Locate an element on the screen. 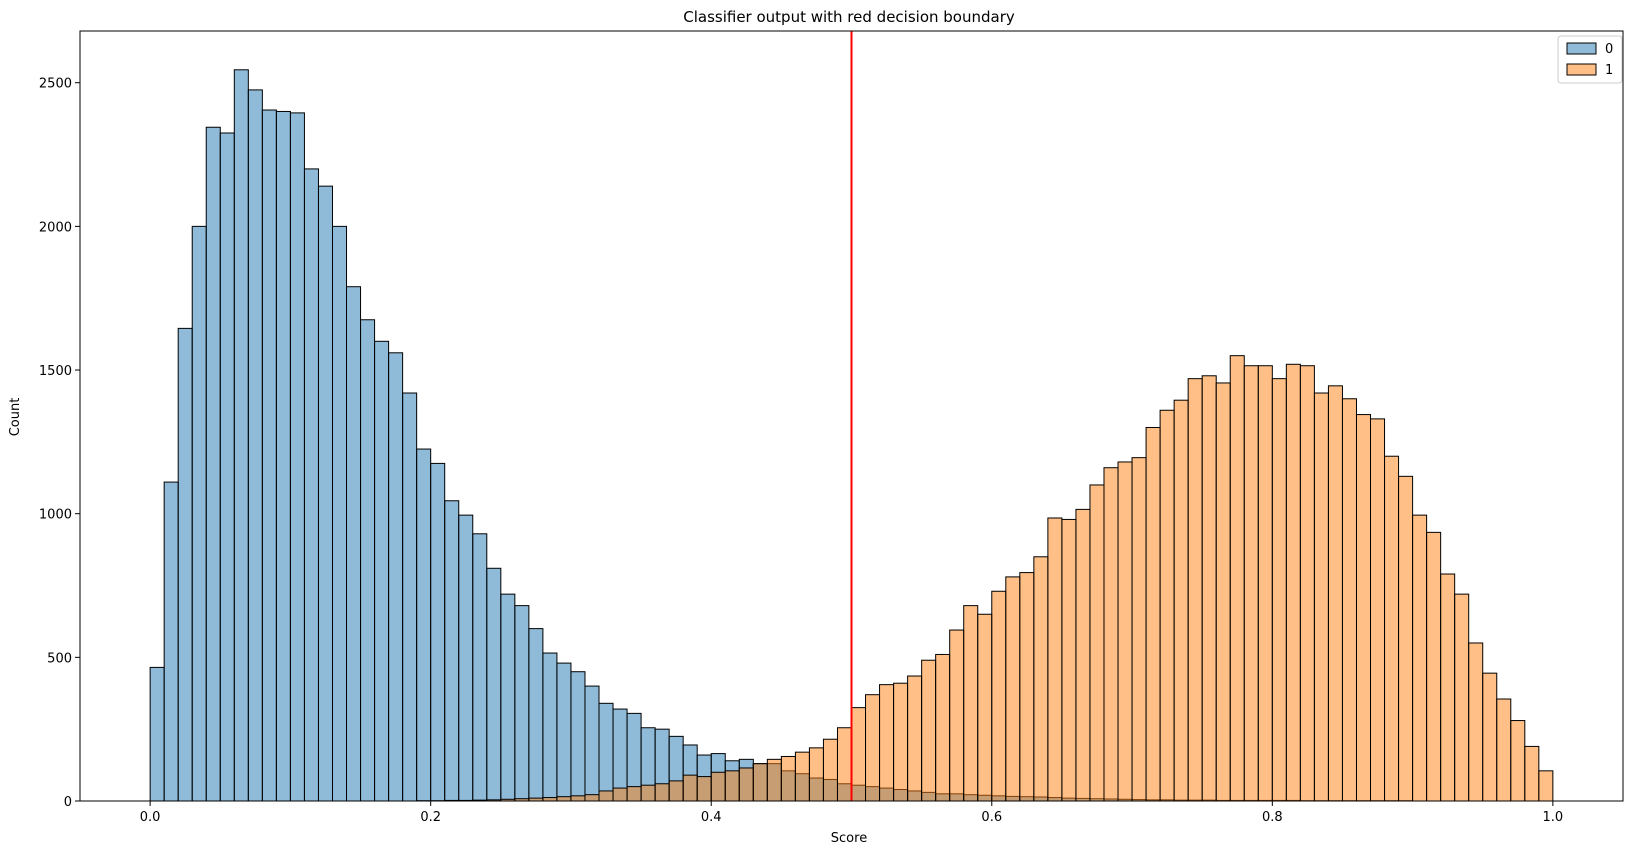 This screenshot has height=853, width=1634. y-axis-label: Count is located at coordinates (15, 417).